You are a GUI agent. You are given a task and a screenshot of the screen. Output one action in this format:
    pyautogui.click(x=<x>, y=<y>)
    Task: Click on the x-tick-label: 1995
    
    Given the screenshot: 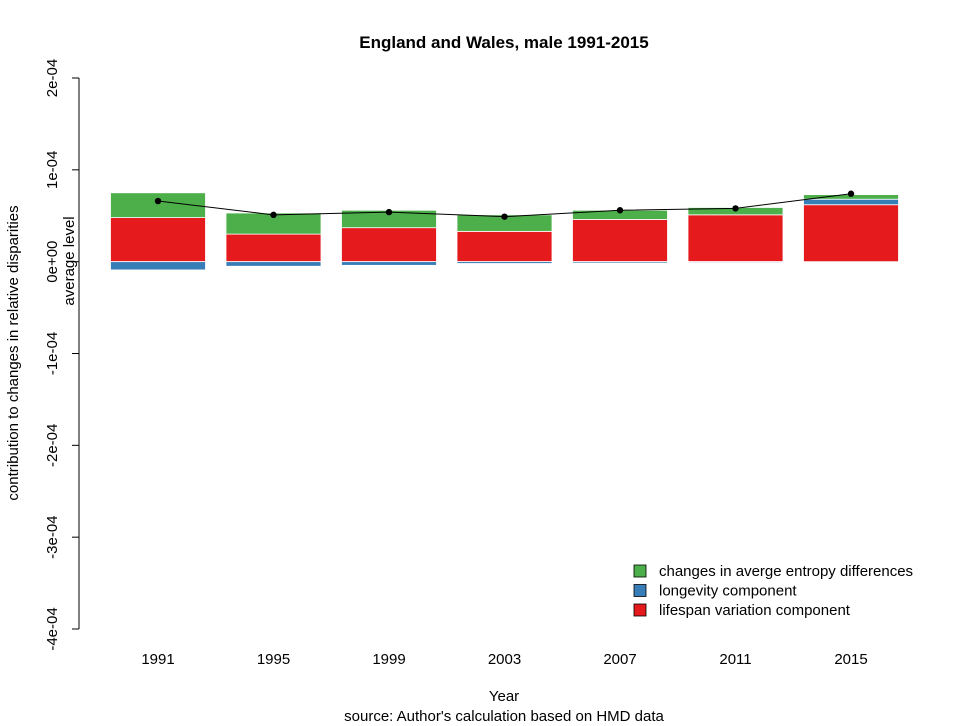 What is the action you would take?
    pyautogui.click(x=273, y=659)
    